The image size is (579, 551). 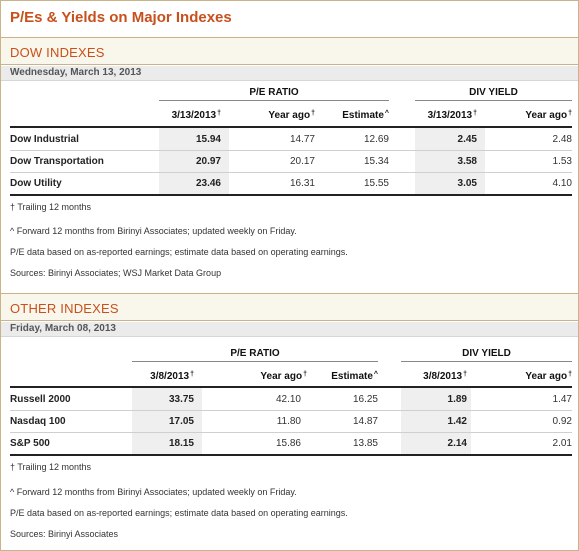 What do you see at coordinates (288, 443) in the screenshot?
I see `pe-yearago: 15.86` at bounding box center [288, 443].